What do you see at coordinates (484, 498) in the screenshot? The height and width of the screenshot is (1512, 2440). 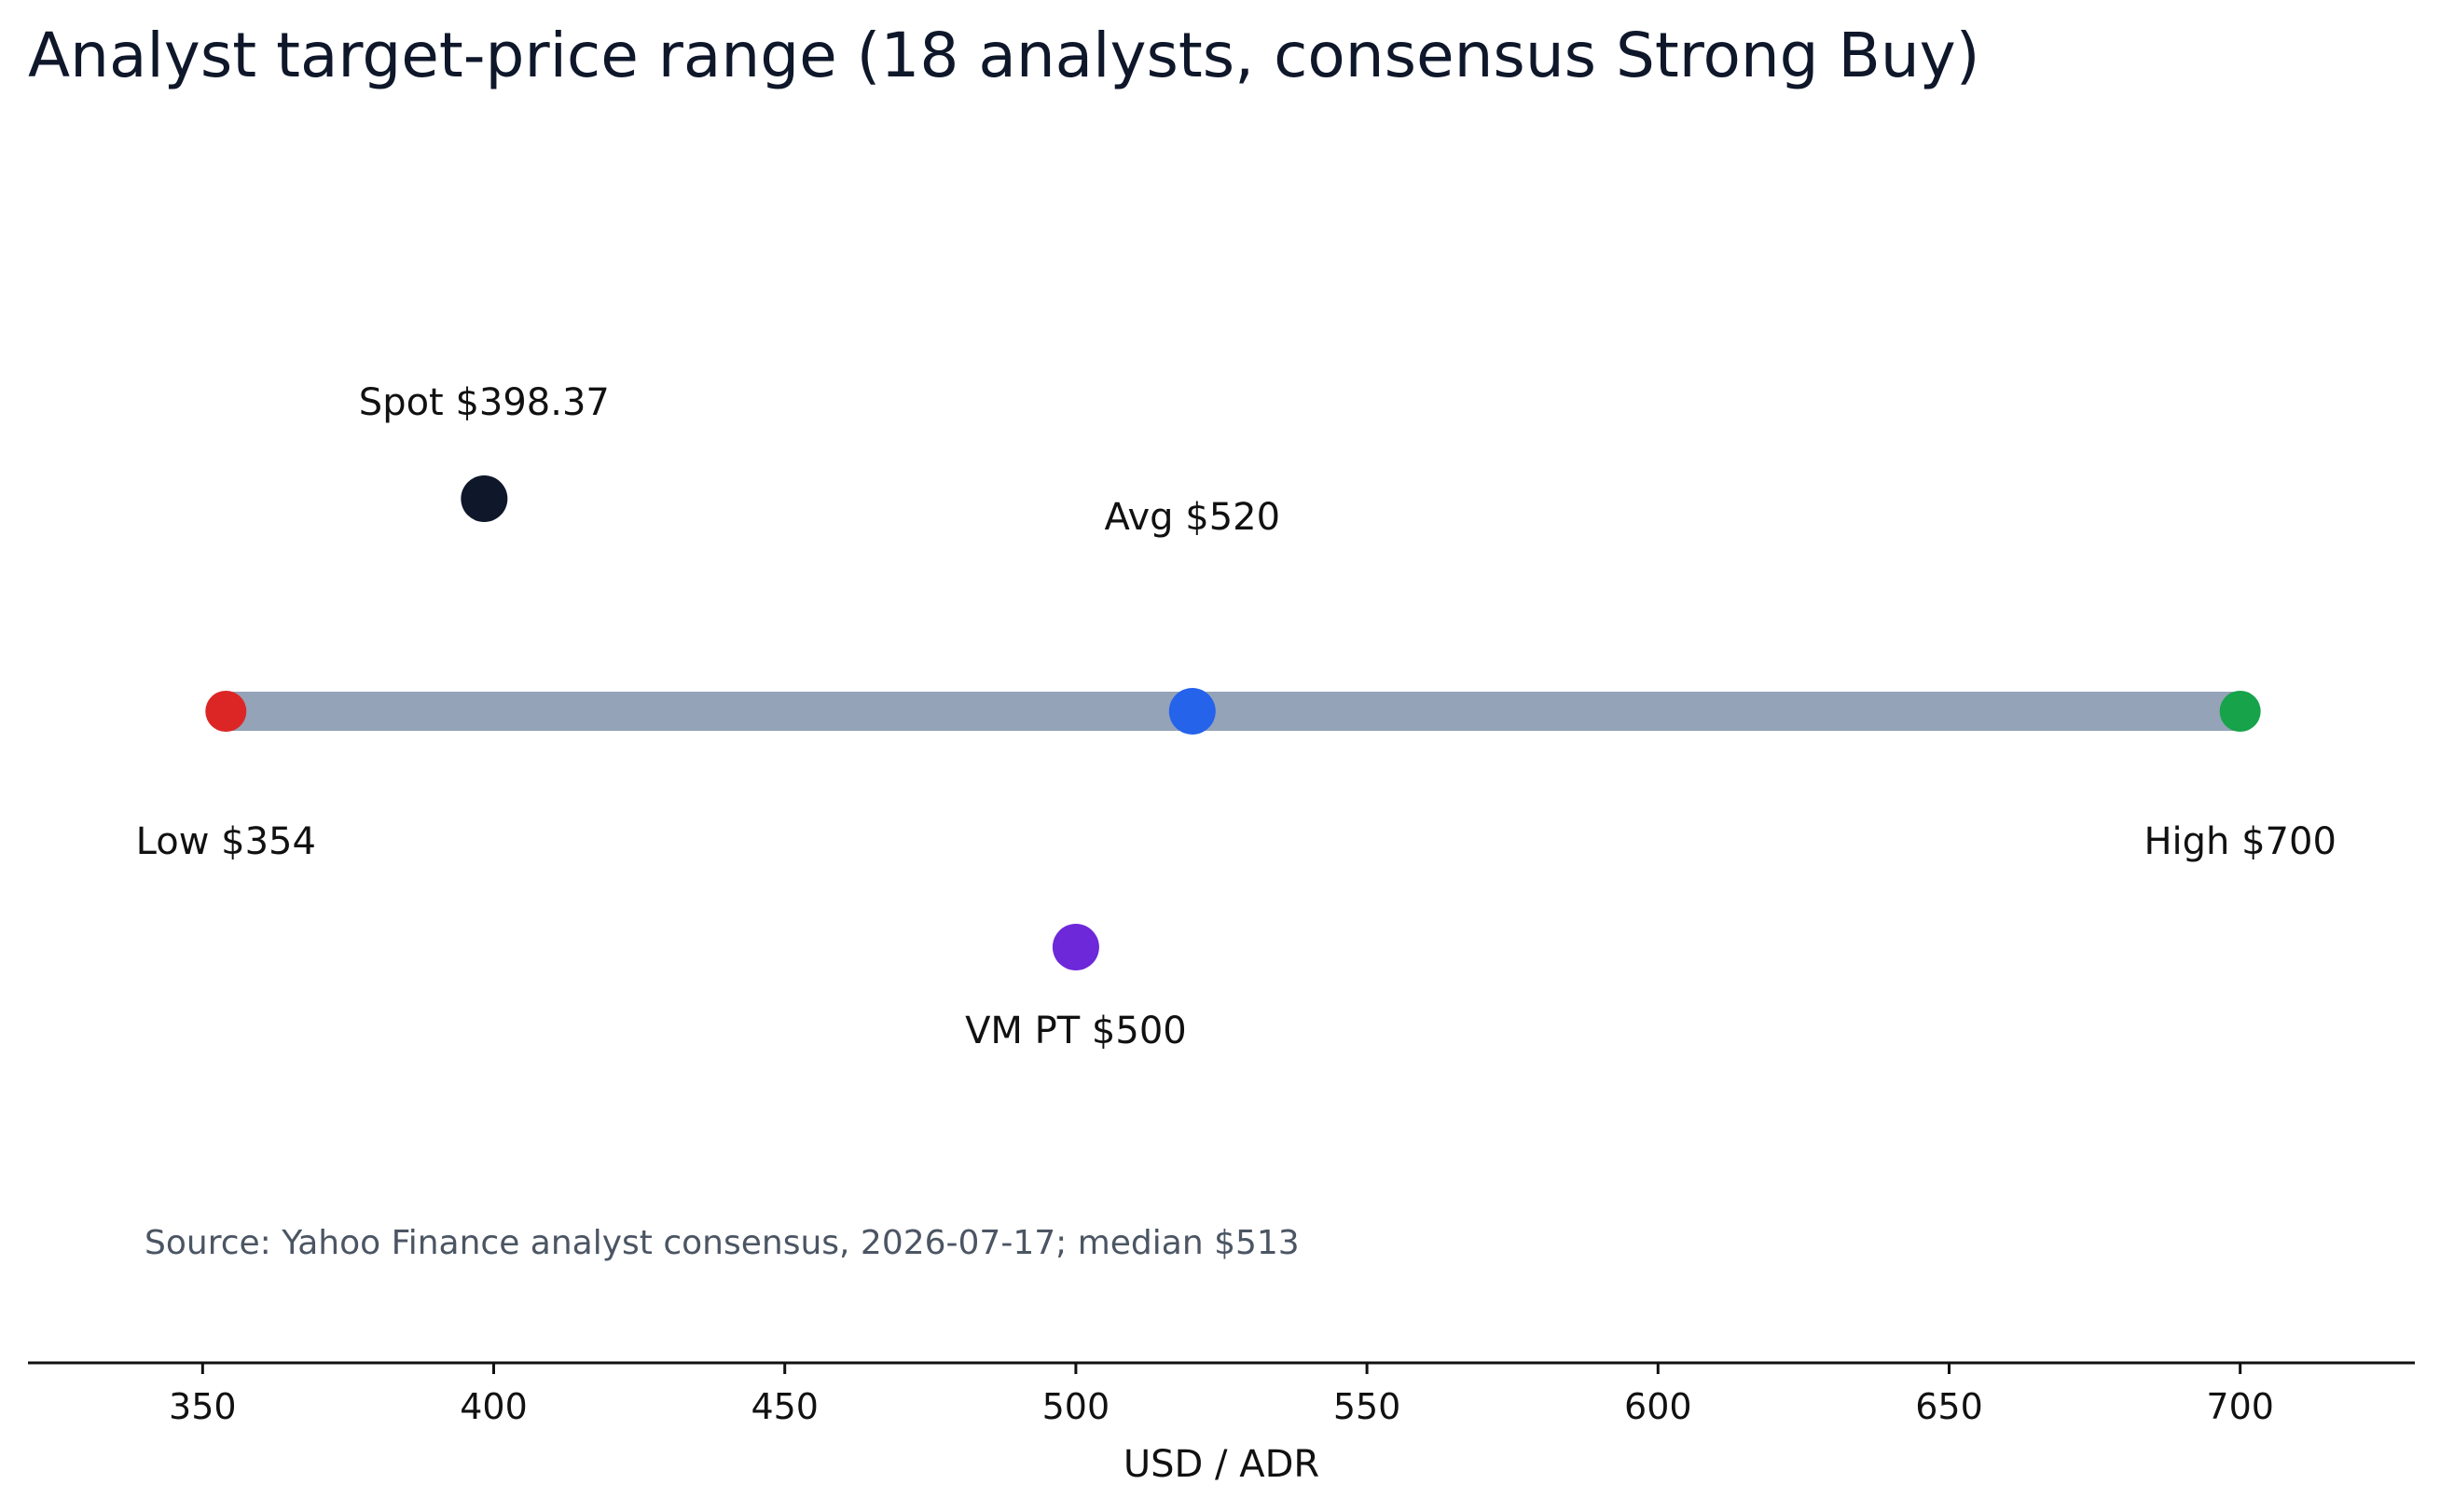 I see `point-spot` at bounding box center [484, 498].